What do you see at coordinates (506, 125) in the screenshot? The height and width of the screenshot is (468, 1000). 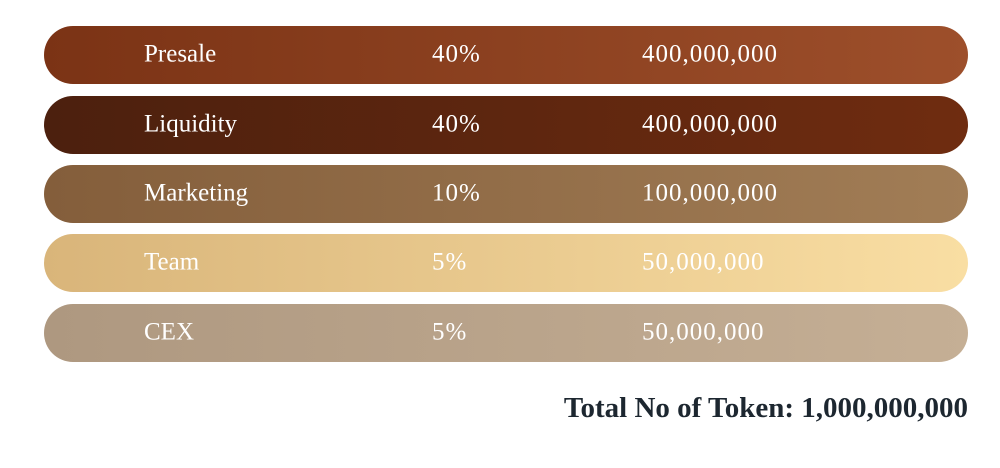 I see `allocation-row: Liquidity 40% 400,000,000` at bounding box center [506, 125].